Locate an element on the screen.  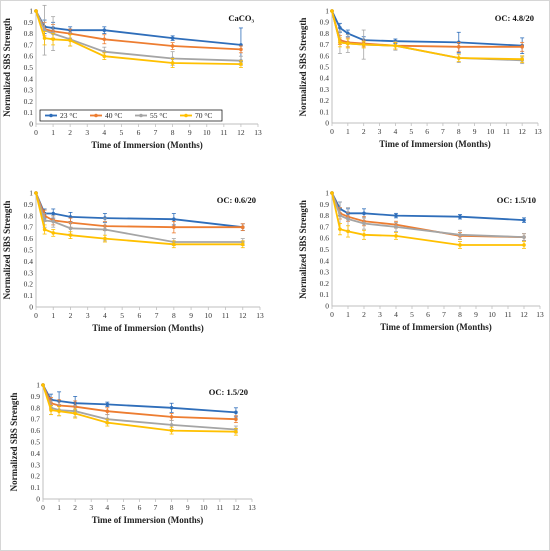
x-tick-label: 8 is located at coordinates (459, 131).